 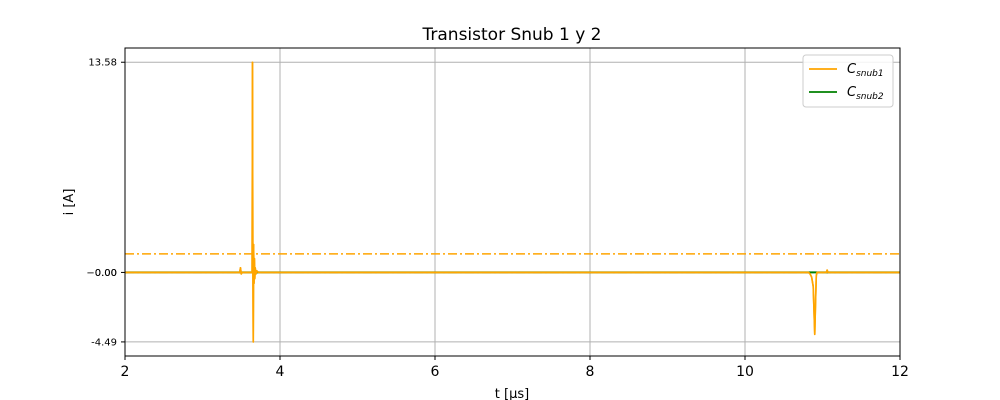 What do you see at coordinates (69, 202) in the screenshot?
I see `y-axis-label: i [A]` at bounding box center [69, 202].